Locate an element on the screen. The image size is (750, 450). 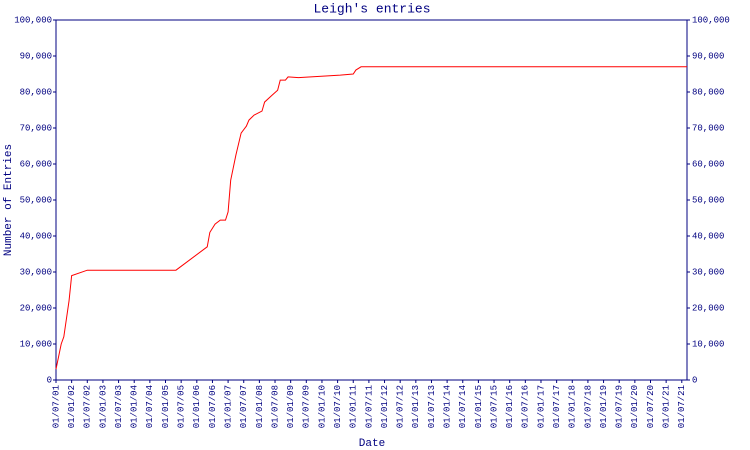
y2-tick-label: 20,000 is located at coordinates (708, 308).